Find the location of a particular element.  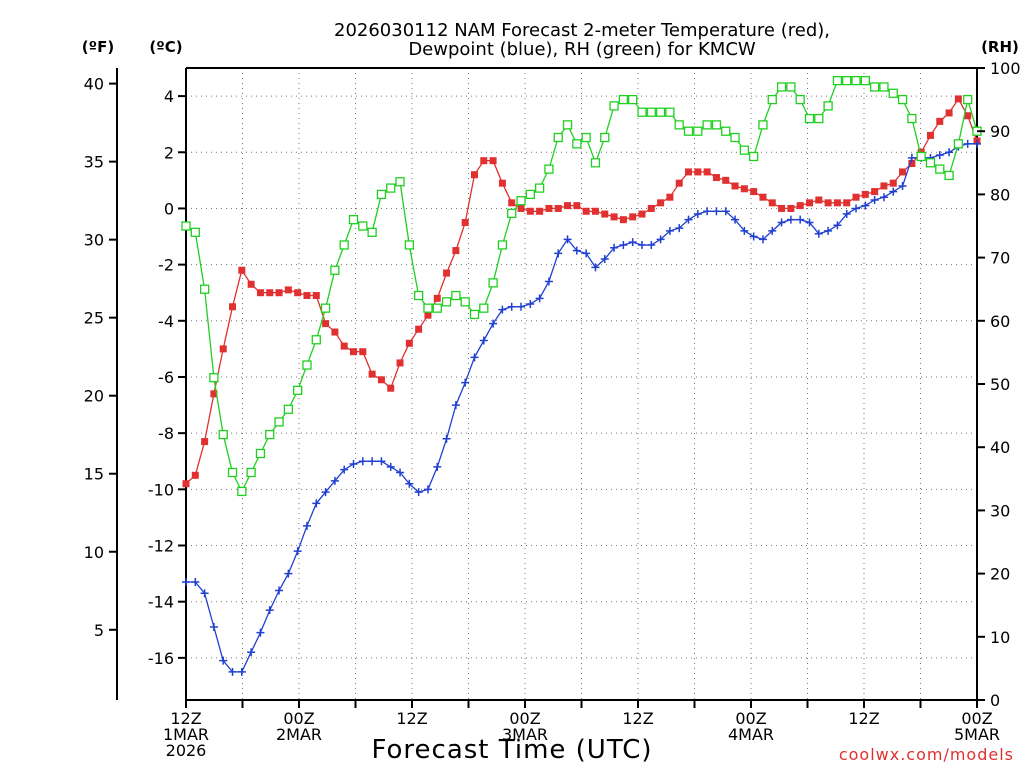

x-tick-label: 00Z is located at coordinates (750, 718).